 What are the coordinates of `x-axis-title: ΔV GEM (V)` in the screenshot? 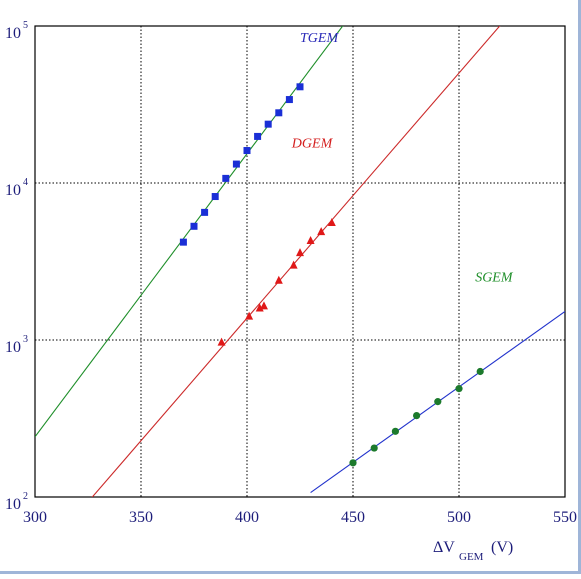 It's located at (473, 551).